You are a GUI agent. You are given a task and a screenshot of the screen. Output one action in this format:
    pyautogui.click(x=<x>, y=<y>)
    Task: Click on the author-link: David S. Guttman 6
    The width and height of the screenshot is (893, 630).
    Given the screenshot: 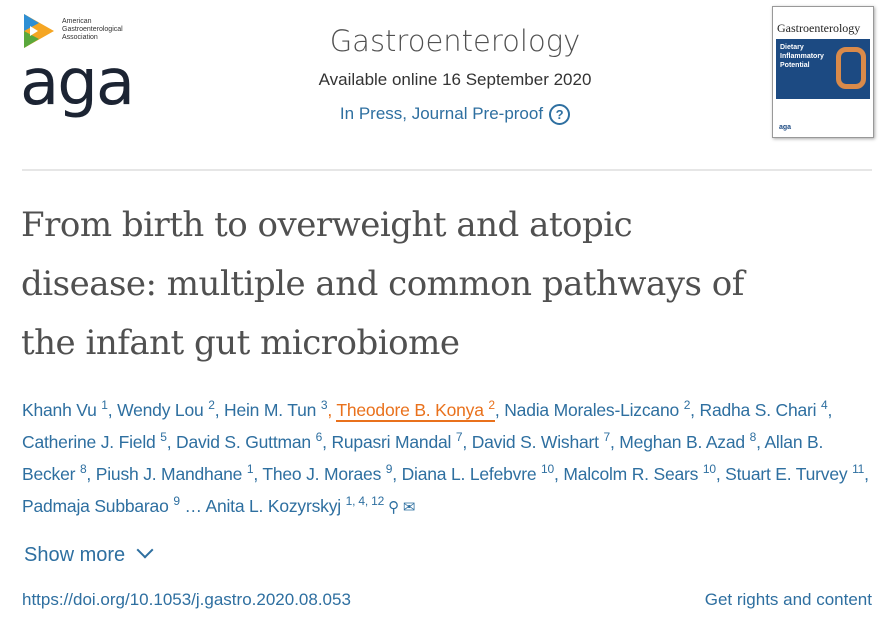 What is the action you would take?
    pyautogui.click(x=249, y=441)
    